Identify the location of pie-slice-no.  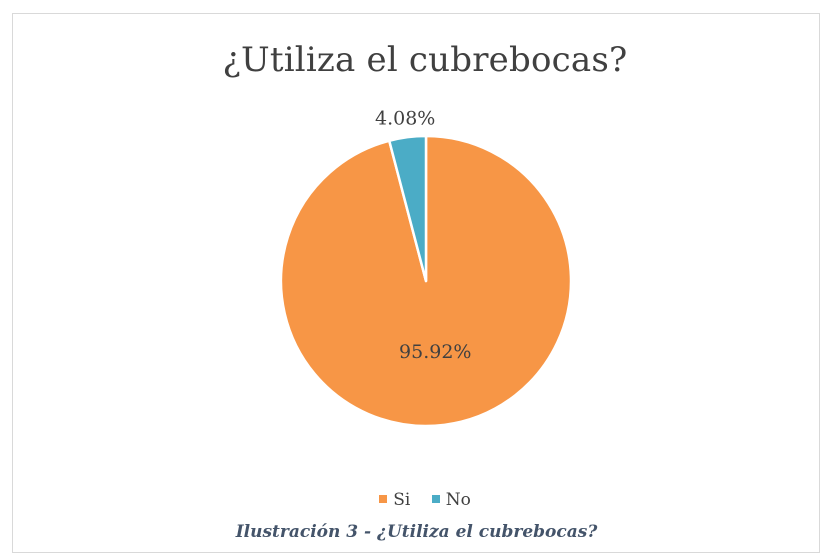
(407, 208).